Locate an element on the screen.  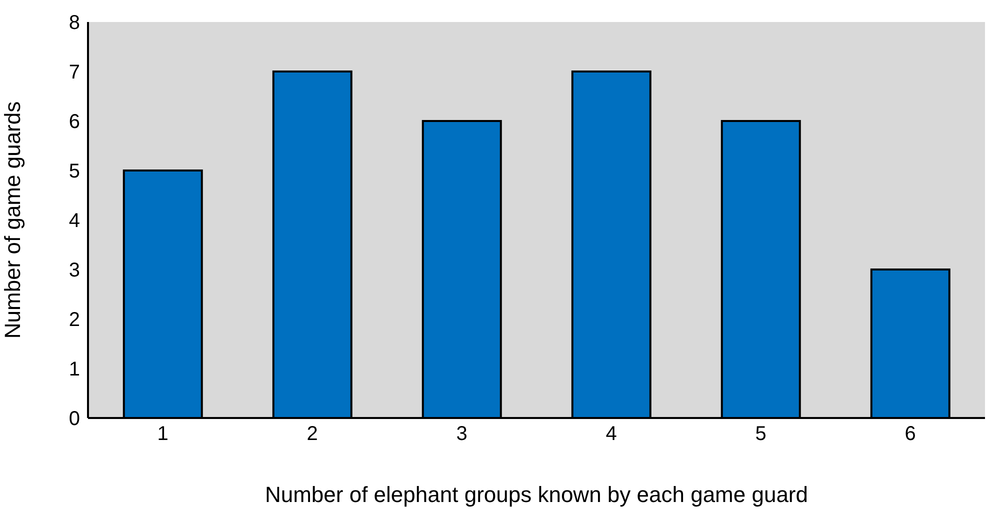
y-tick-label: 3 is located at coordinates (74, 271).